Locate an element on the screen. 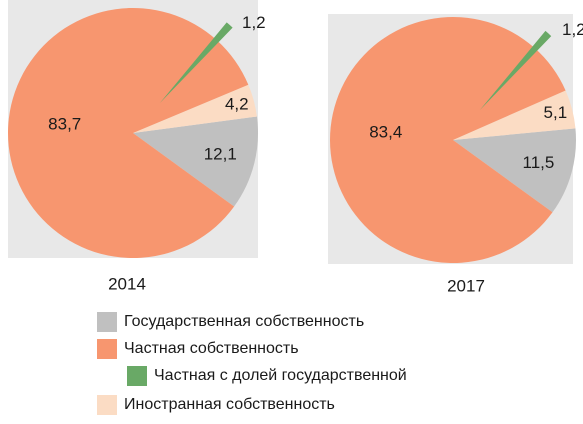 Image resolution: width=583 pixels, height=424 pixels. data-label: 11,5 is located at coordinates (539, 162).